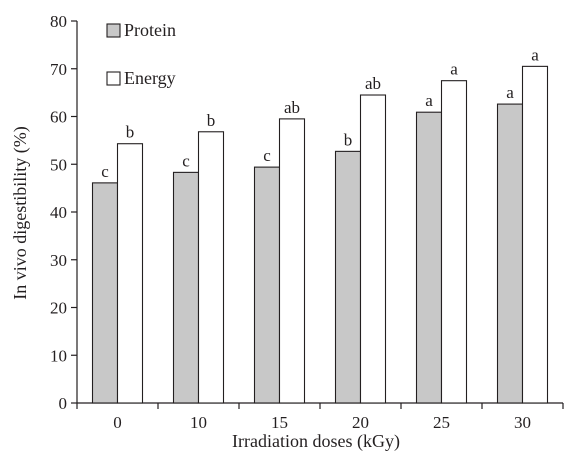 This screenshot has height=462, width=581. I want to click on y-tick-label: 0, so click(63, 403).